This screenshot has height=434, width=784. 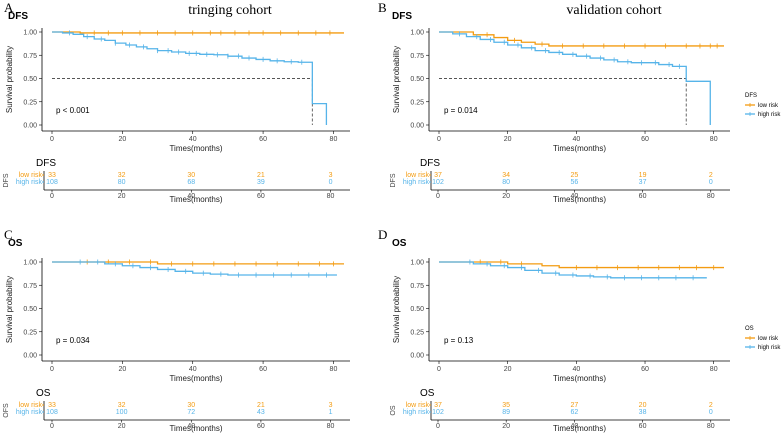 I want to click on legend-label: high risk, so click(x=769, y=348).